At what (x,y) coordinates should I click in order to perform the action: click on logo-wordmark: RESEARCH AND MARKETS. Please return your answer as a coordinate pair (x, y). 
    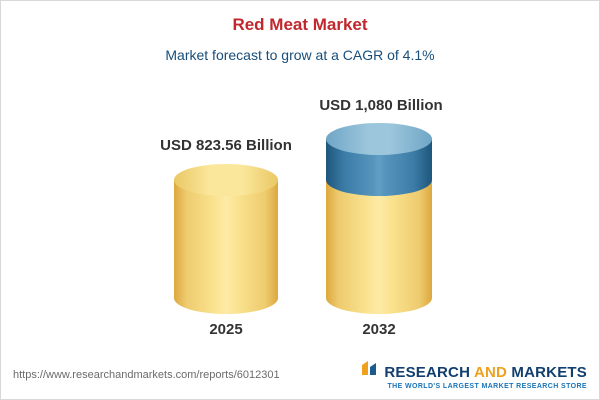
    Looking at the image, I should click on (485, 372).